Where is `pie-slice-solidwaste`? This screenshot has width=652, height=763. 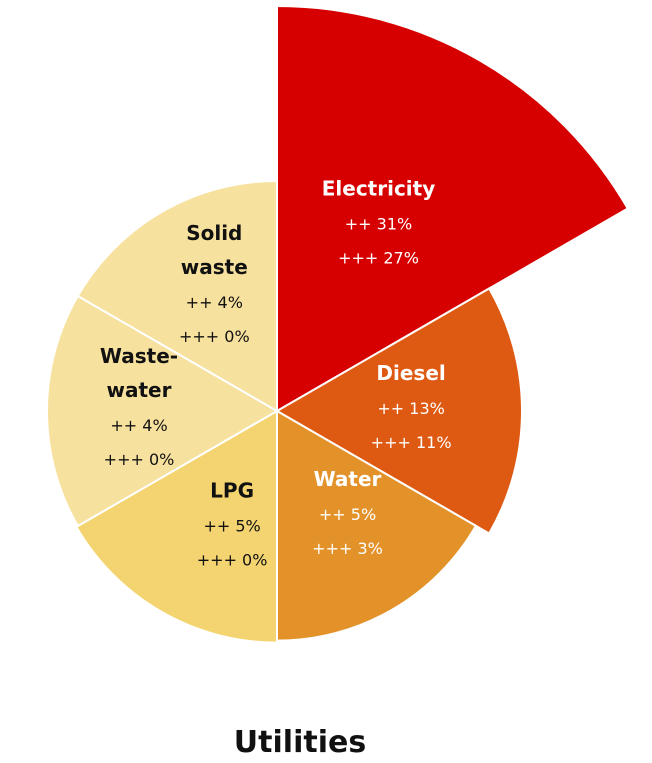 pie-slice-solidwaste is located at coordinates (177, 296).